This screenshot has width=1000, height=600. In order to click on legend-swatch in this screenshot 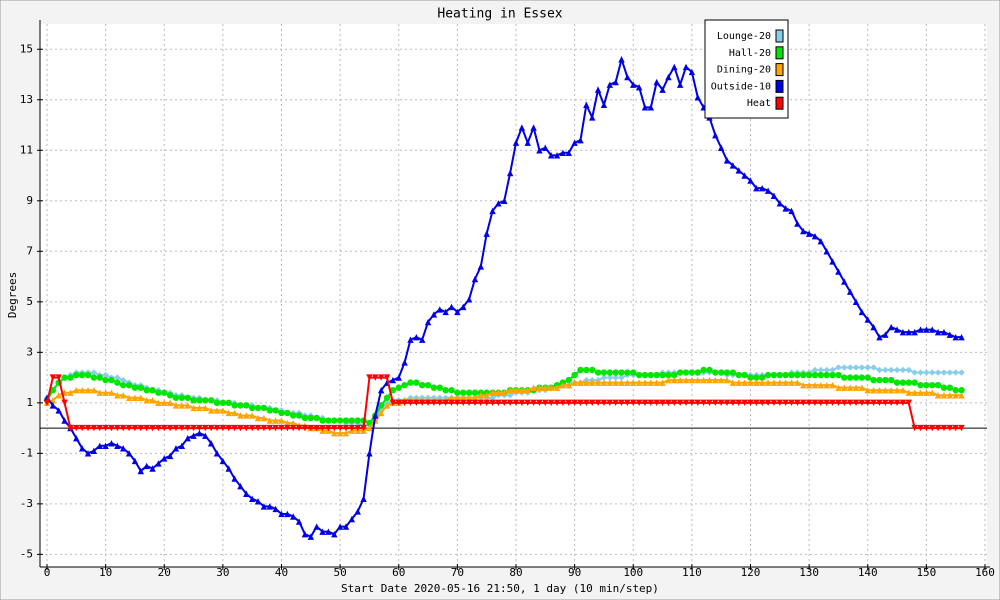, I will do `click(779, 86)`.